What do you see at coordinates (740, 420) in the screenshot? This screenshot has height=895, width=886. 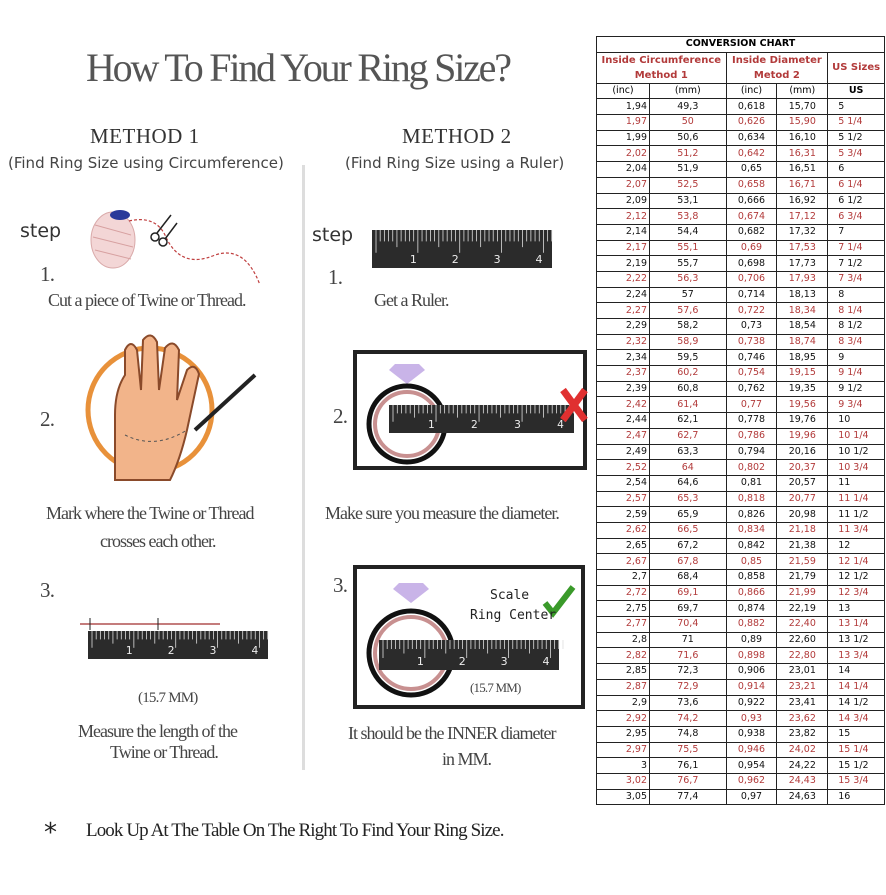 I see `table-row: 2,44 62,1 0,778 19,76 10` at bounding box center [740, 420].